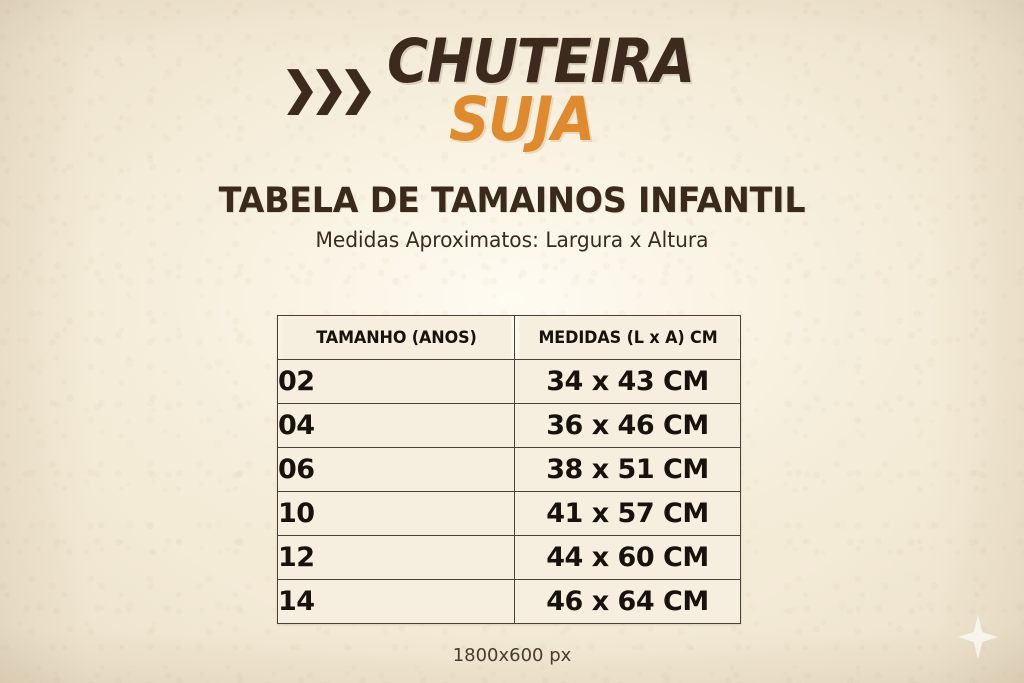 This screenshot has width=1024, height=683. I want to click on column-header-size: TAMANHO (ANOS), so click(396, 337).